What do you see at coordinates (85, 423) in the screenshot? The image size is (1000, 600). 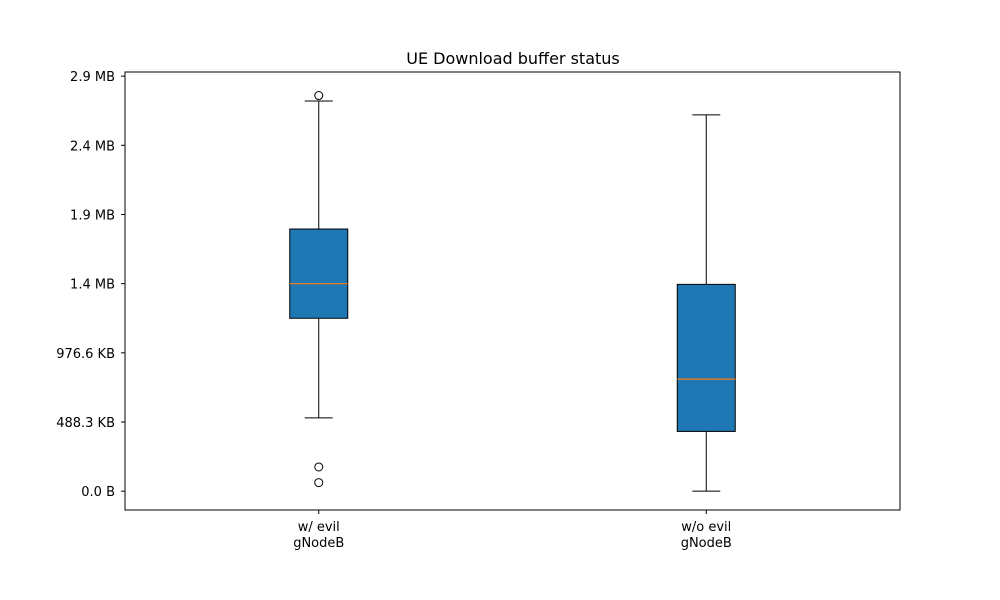 I see `y-tick-label: 488.3 KB` at bounding box center [85, 423].